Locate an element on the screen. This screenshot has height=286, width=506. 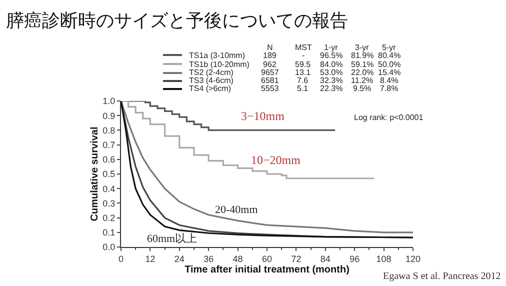
y-tick-label: 0.1 is located at coordinates (109, 233).